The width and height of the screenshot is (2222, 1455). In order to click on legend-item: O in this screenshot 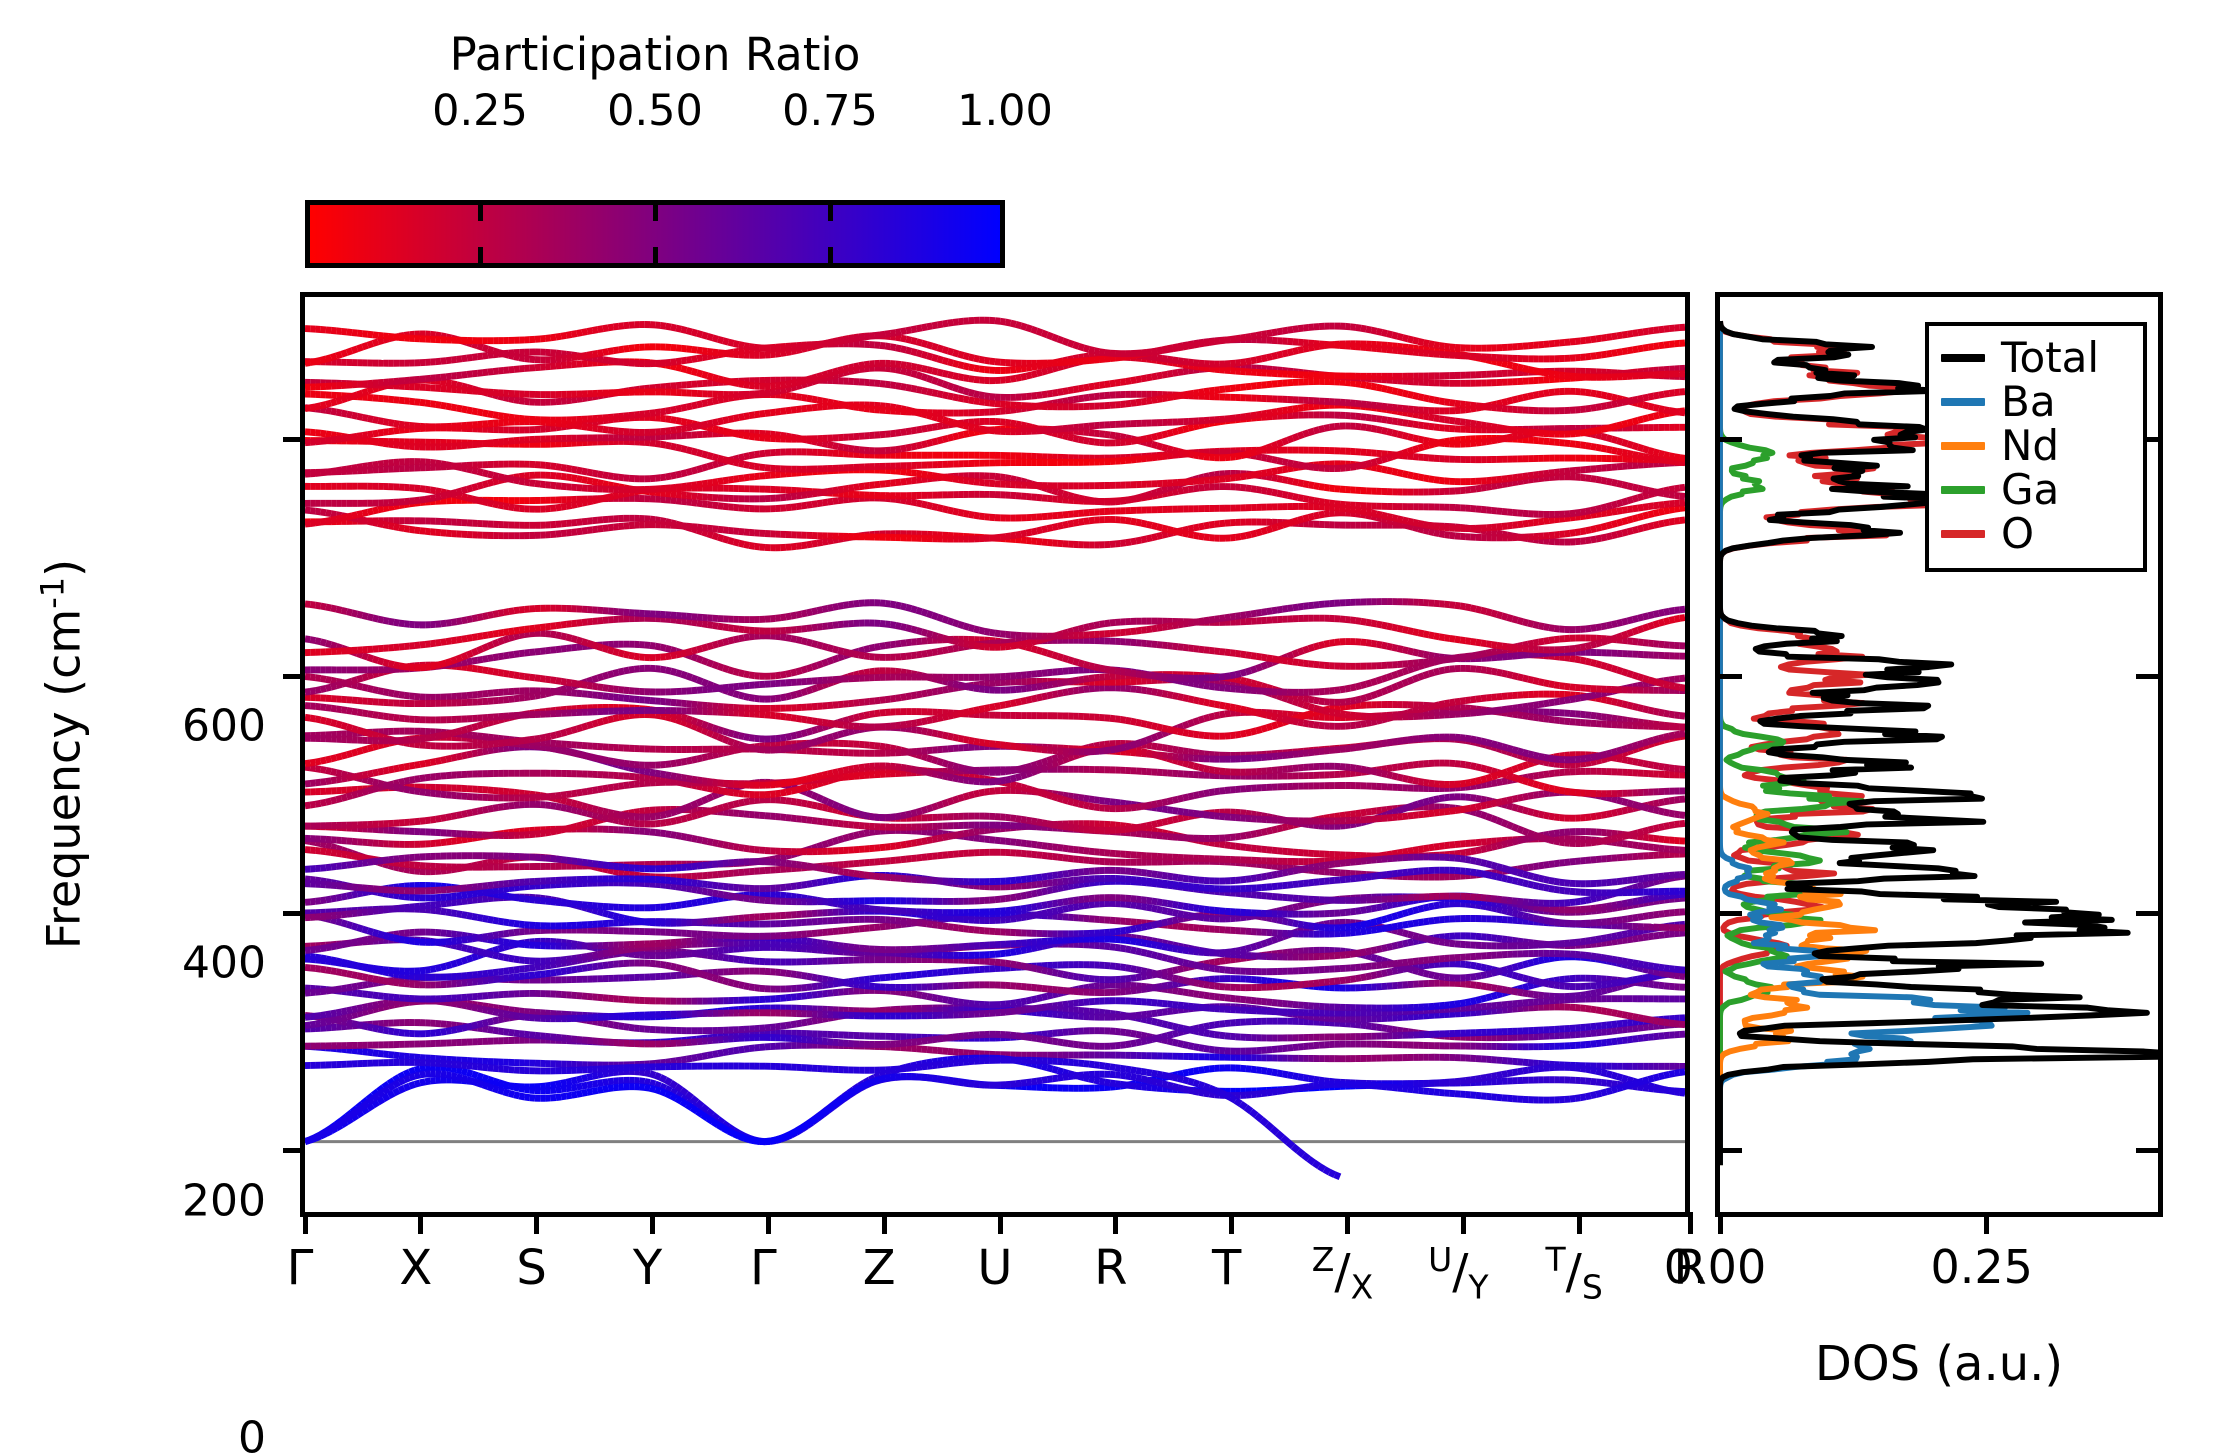, I will do `click(2036, 534)`.